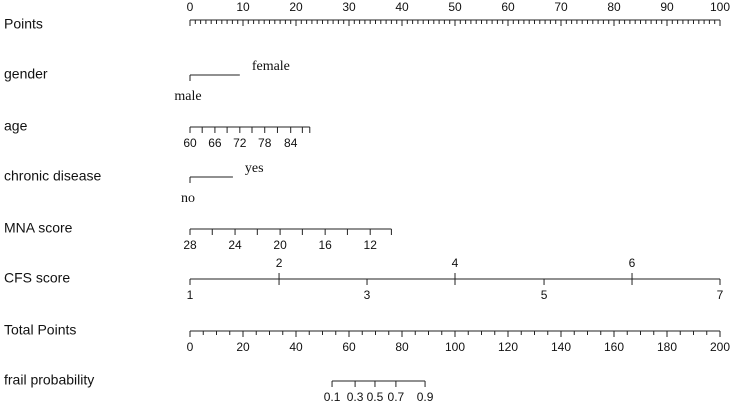 This screenshot has width=737, height=409. I want to click on row-label: gender, so click(26, 74).